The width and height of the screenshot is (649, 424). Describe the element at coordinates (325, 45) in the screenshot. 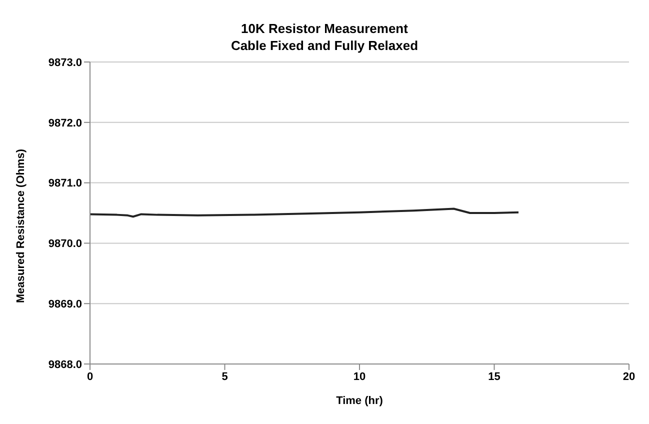

I see `chart-subtitle: Cable Fixed and Fully Relaxed` at that location.